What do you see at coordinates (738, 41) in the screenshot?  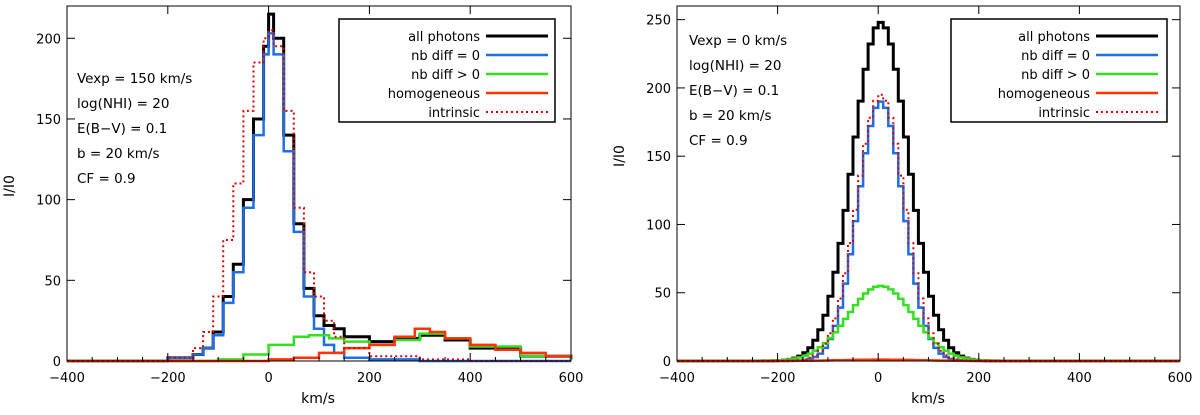 I see `right-annotation-vexp: Vexp = 0 km/s` at bounding box center [738, 41].